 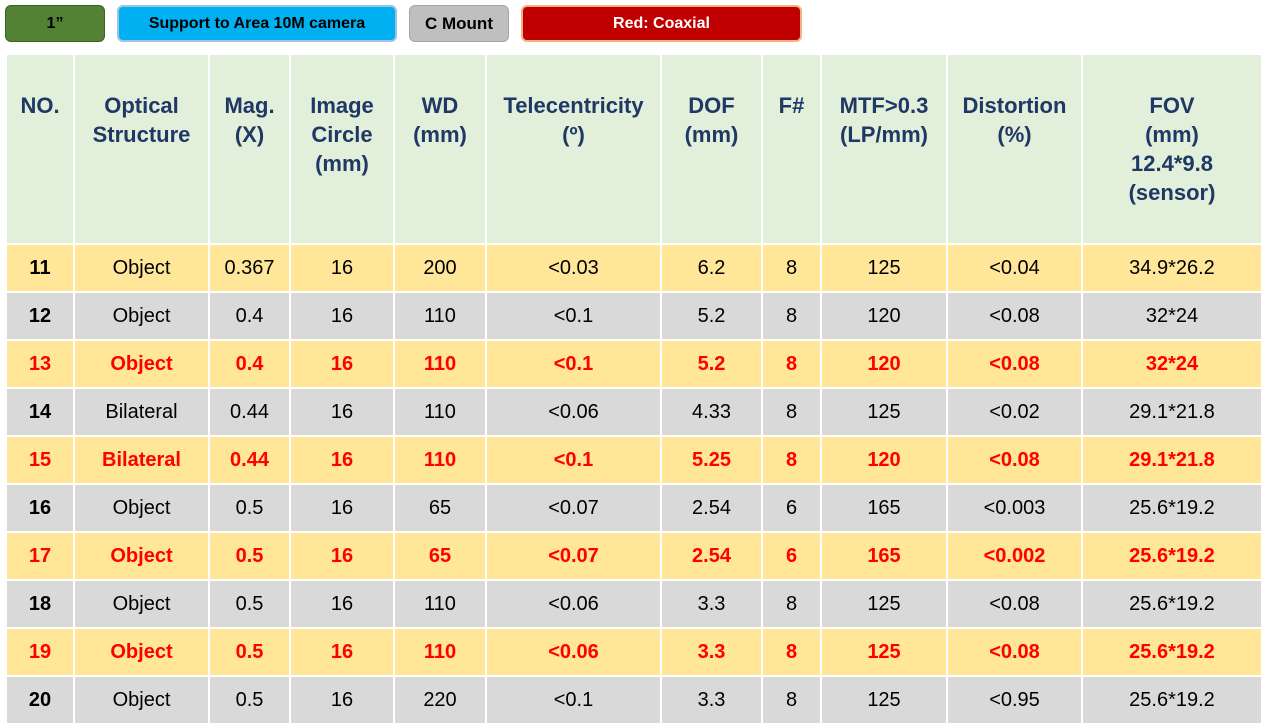 I want to click on header-magnification: Mag. (X), so click(x=249, y=149).